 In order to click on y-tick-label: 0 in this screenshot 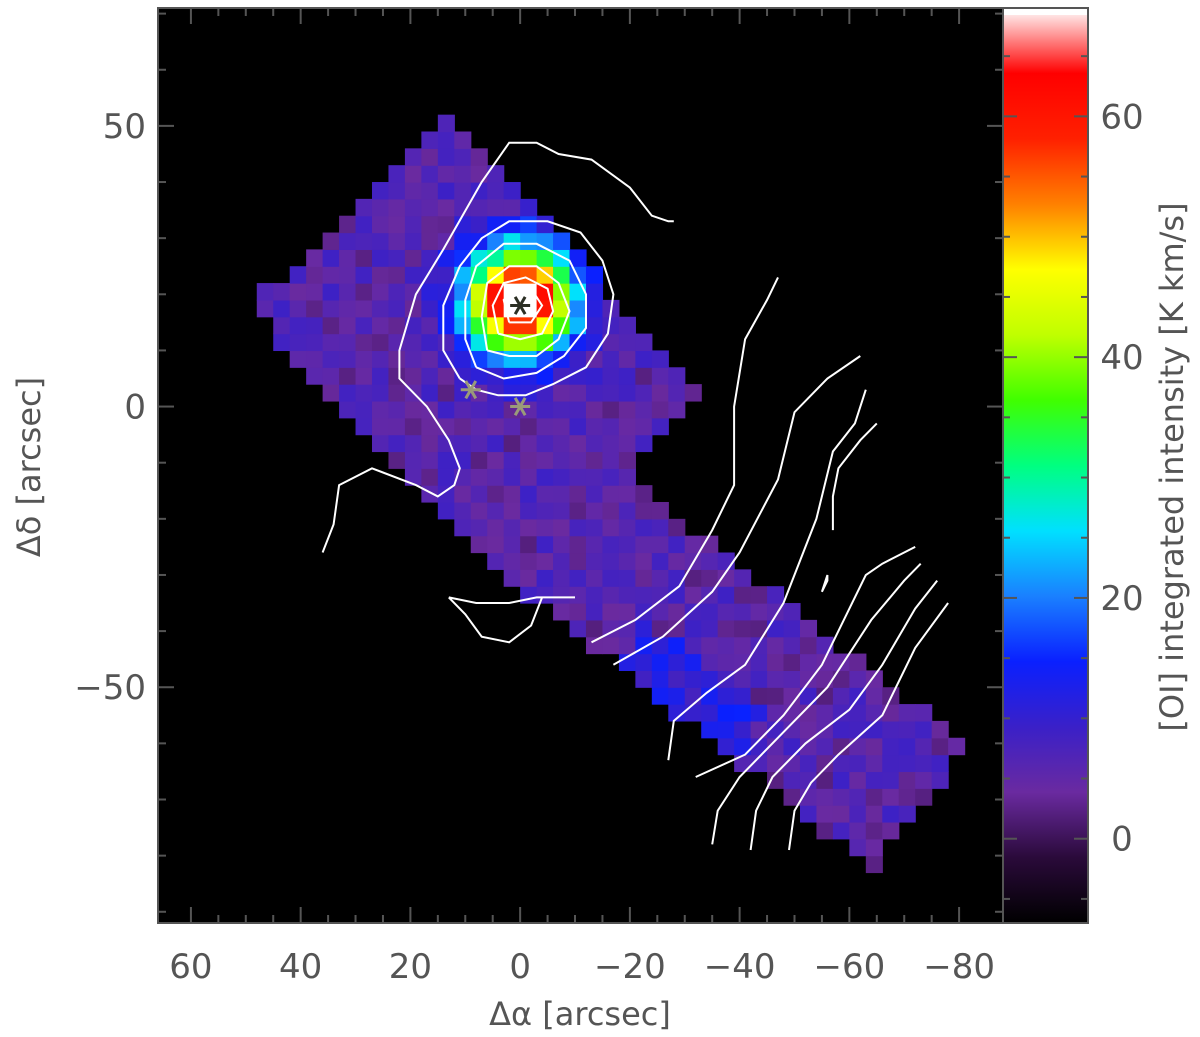, I will do `click(135, 408)`.